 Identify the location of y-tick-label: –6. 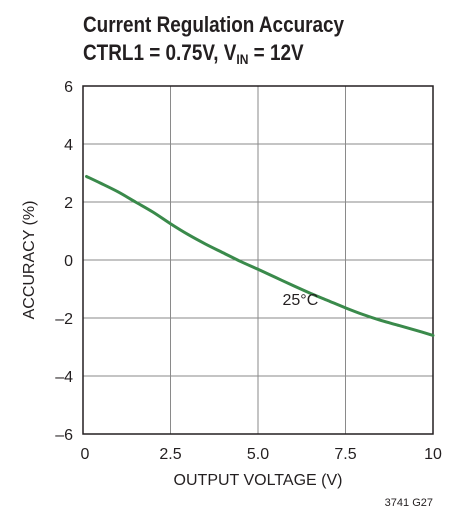
(64, 435).